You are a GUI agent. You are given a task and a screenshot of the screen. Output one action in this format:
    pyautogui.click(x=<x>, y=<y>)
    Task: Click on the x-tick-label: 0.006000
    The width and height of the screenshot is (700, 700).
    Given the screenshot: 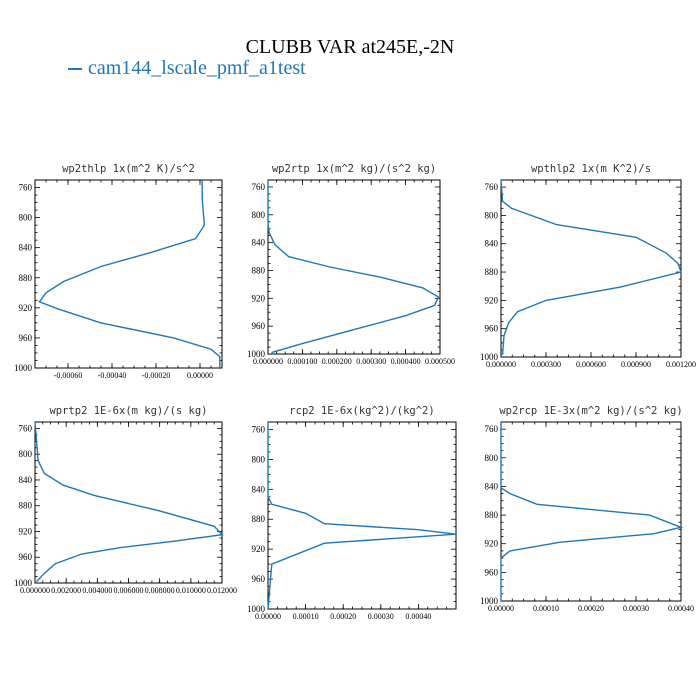 What is the action you would take?
    pyautogui.click(x=129, y=590)
    